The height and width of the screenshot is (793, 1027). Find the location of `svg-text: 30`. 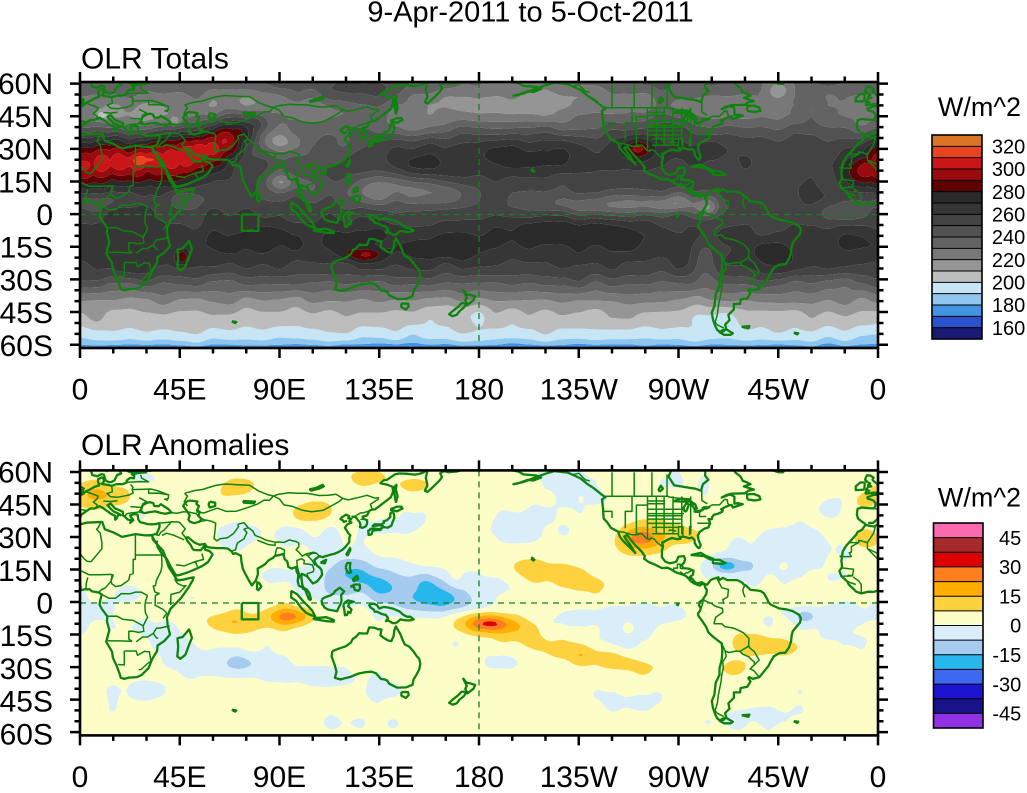

svg-text: 30 is located at coordinates (1010, 568).